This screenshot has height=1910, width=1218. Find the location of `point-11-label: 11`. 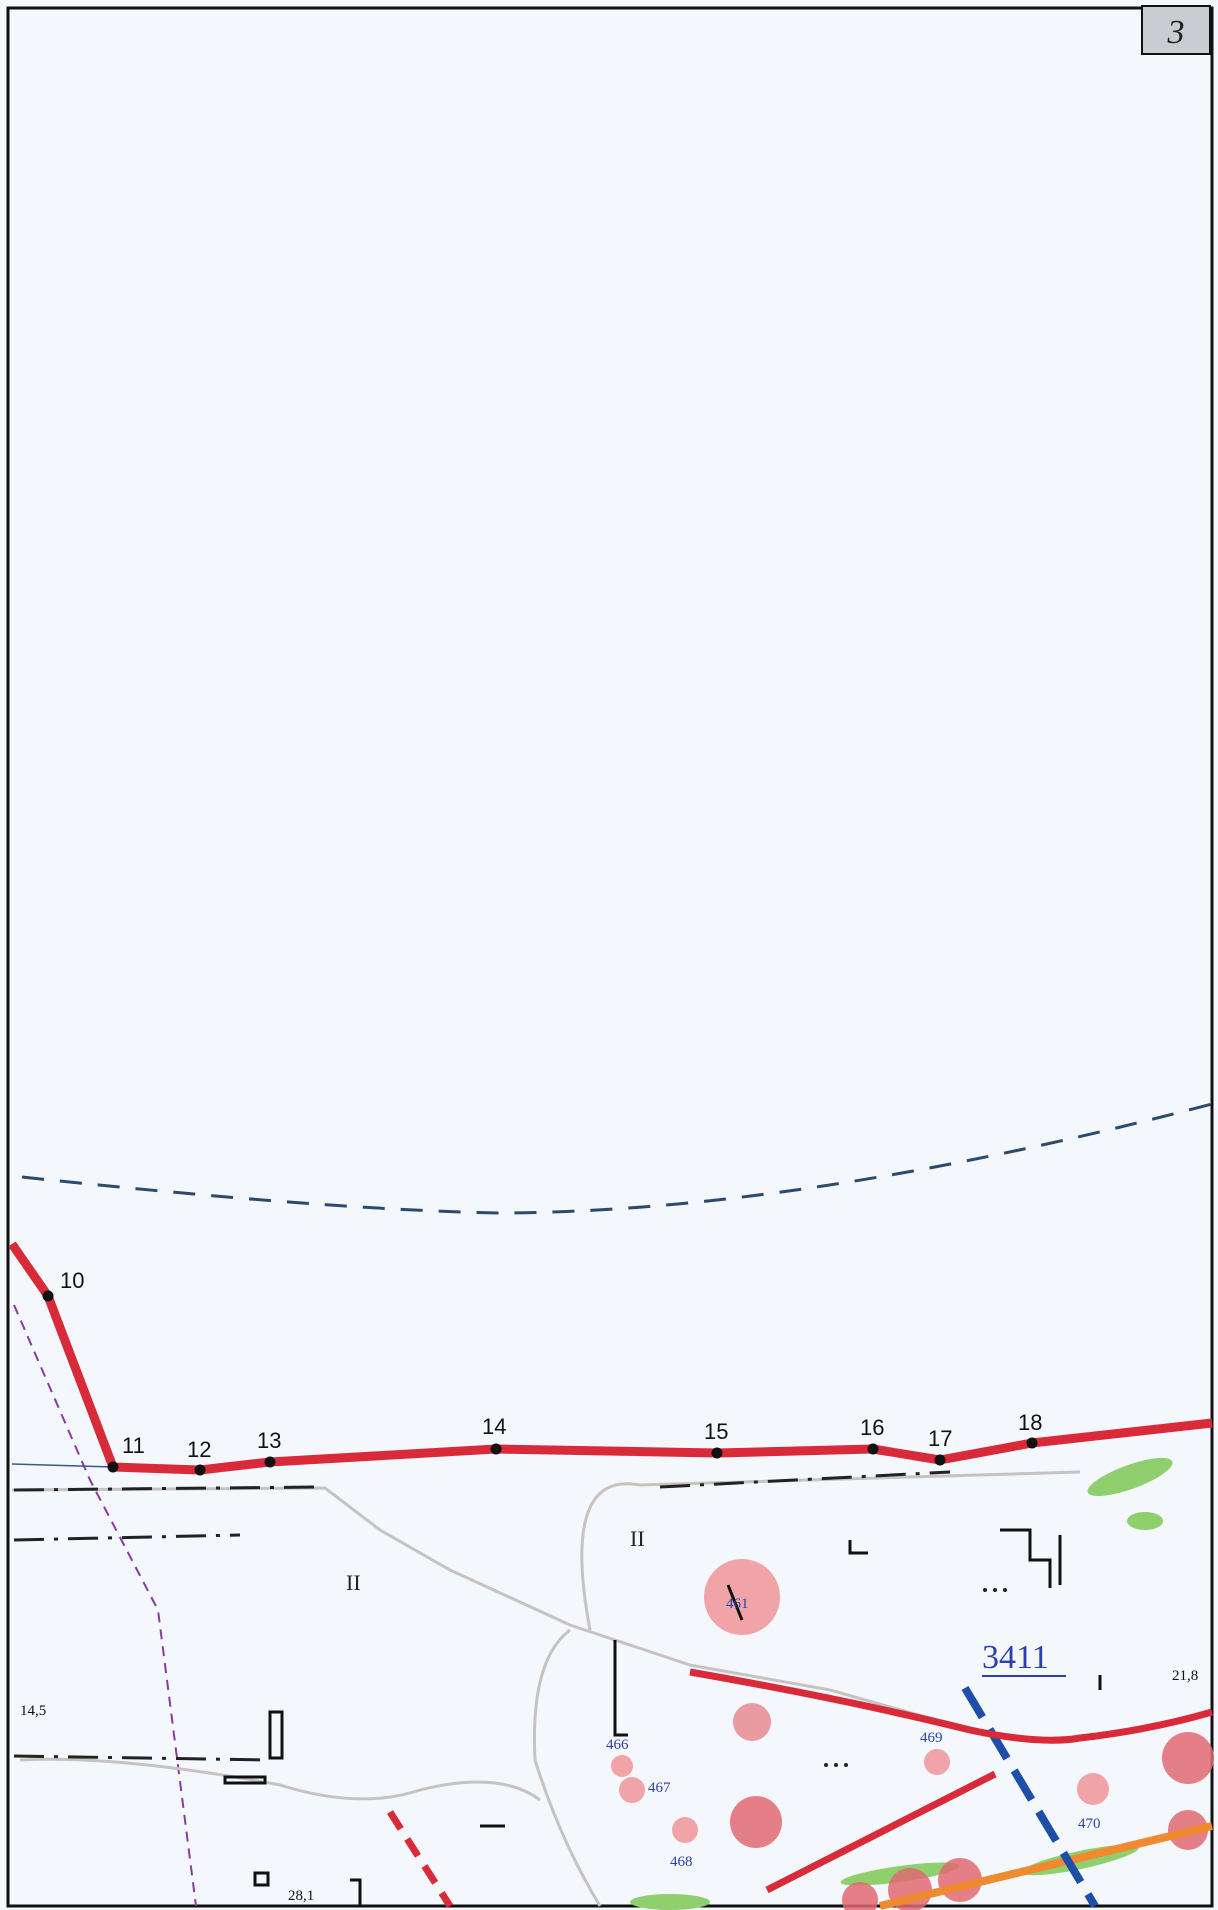

point-11-label: 11 is located at coordinates (133, 1445).